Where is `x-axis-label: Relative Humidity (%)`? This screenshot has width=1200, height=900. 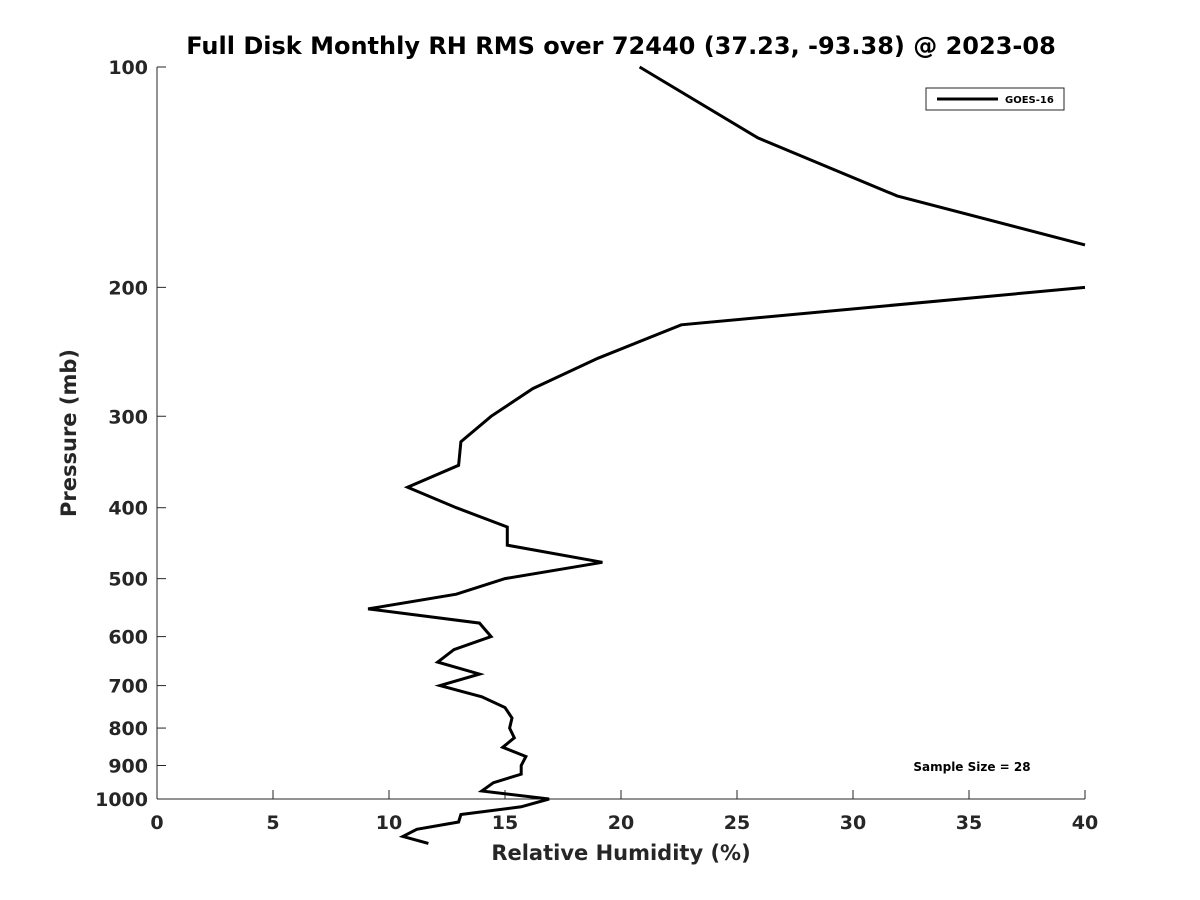
x-axis-label: Relative Humidity (%) is located at coordinates (620, 853).